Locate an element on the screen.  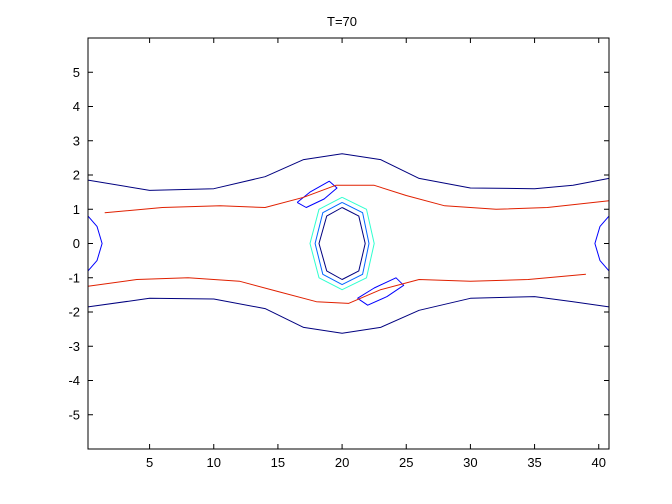
y-tick-label: -3 is located at coordinates (74, 346).